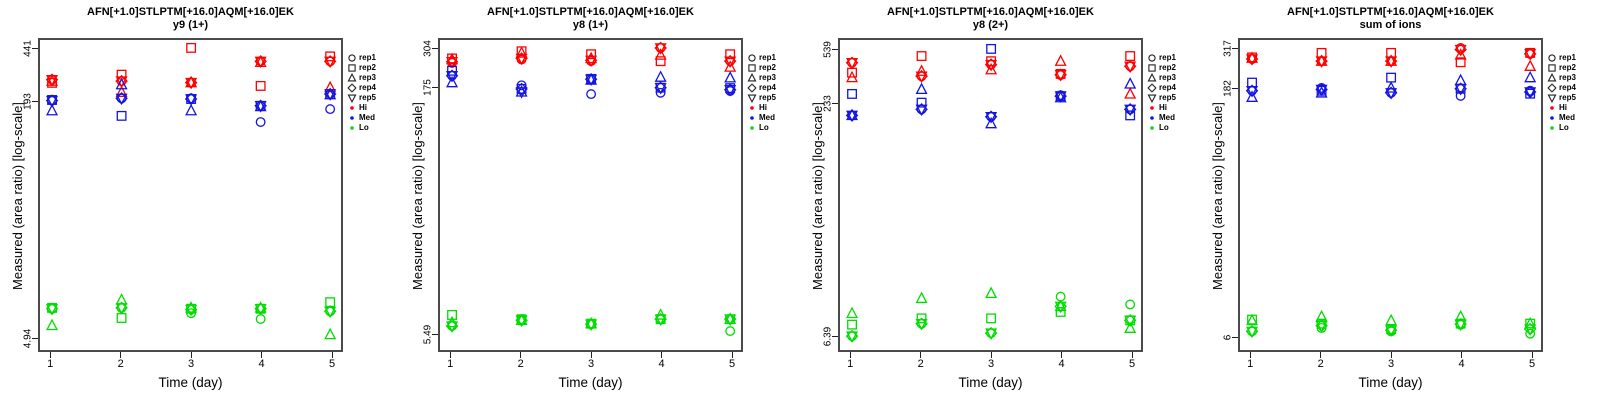 The image size is (1600, 400). I want to click on x-axis-label: Time (day), so click(1390, 382).